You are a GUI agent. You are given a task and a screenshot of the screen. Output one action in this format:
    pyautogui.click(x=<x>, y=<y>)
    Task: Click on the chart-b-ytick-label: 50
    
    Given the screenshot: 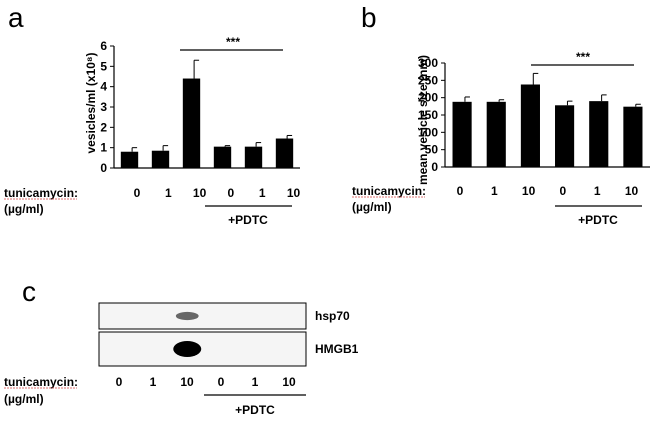 What is the action you would take?
    pyautogui.click(x=432, y=150)
    